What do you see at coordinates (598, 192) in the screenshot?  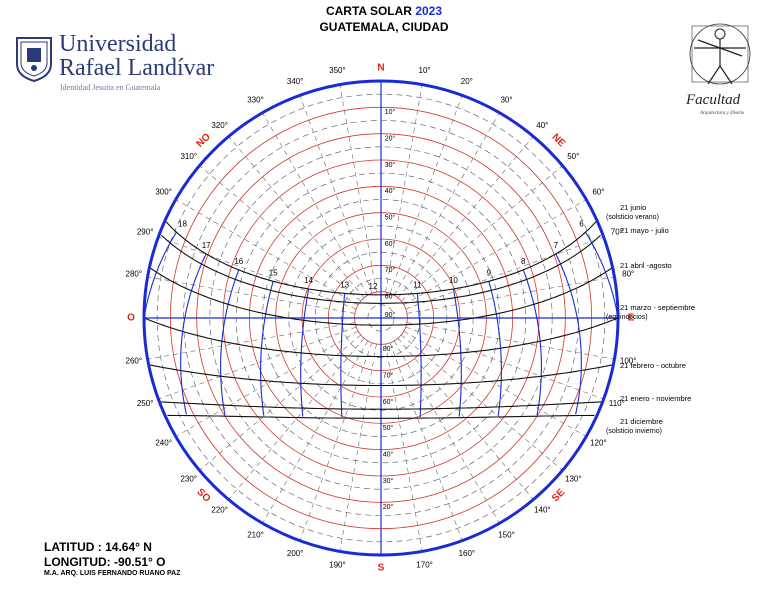 I see `azimuth-label: 60°` at bounding box center [598, 192].